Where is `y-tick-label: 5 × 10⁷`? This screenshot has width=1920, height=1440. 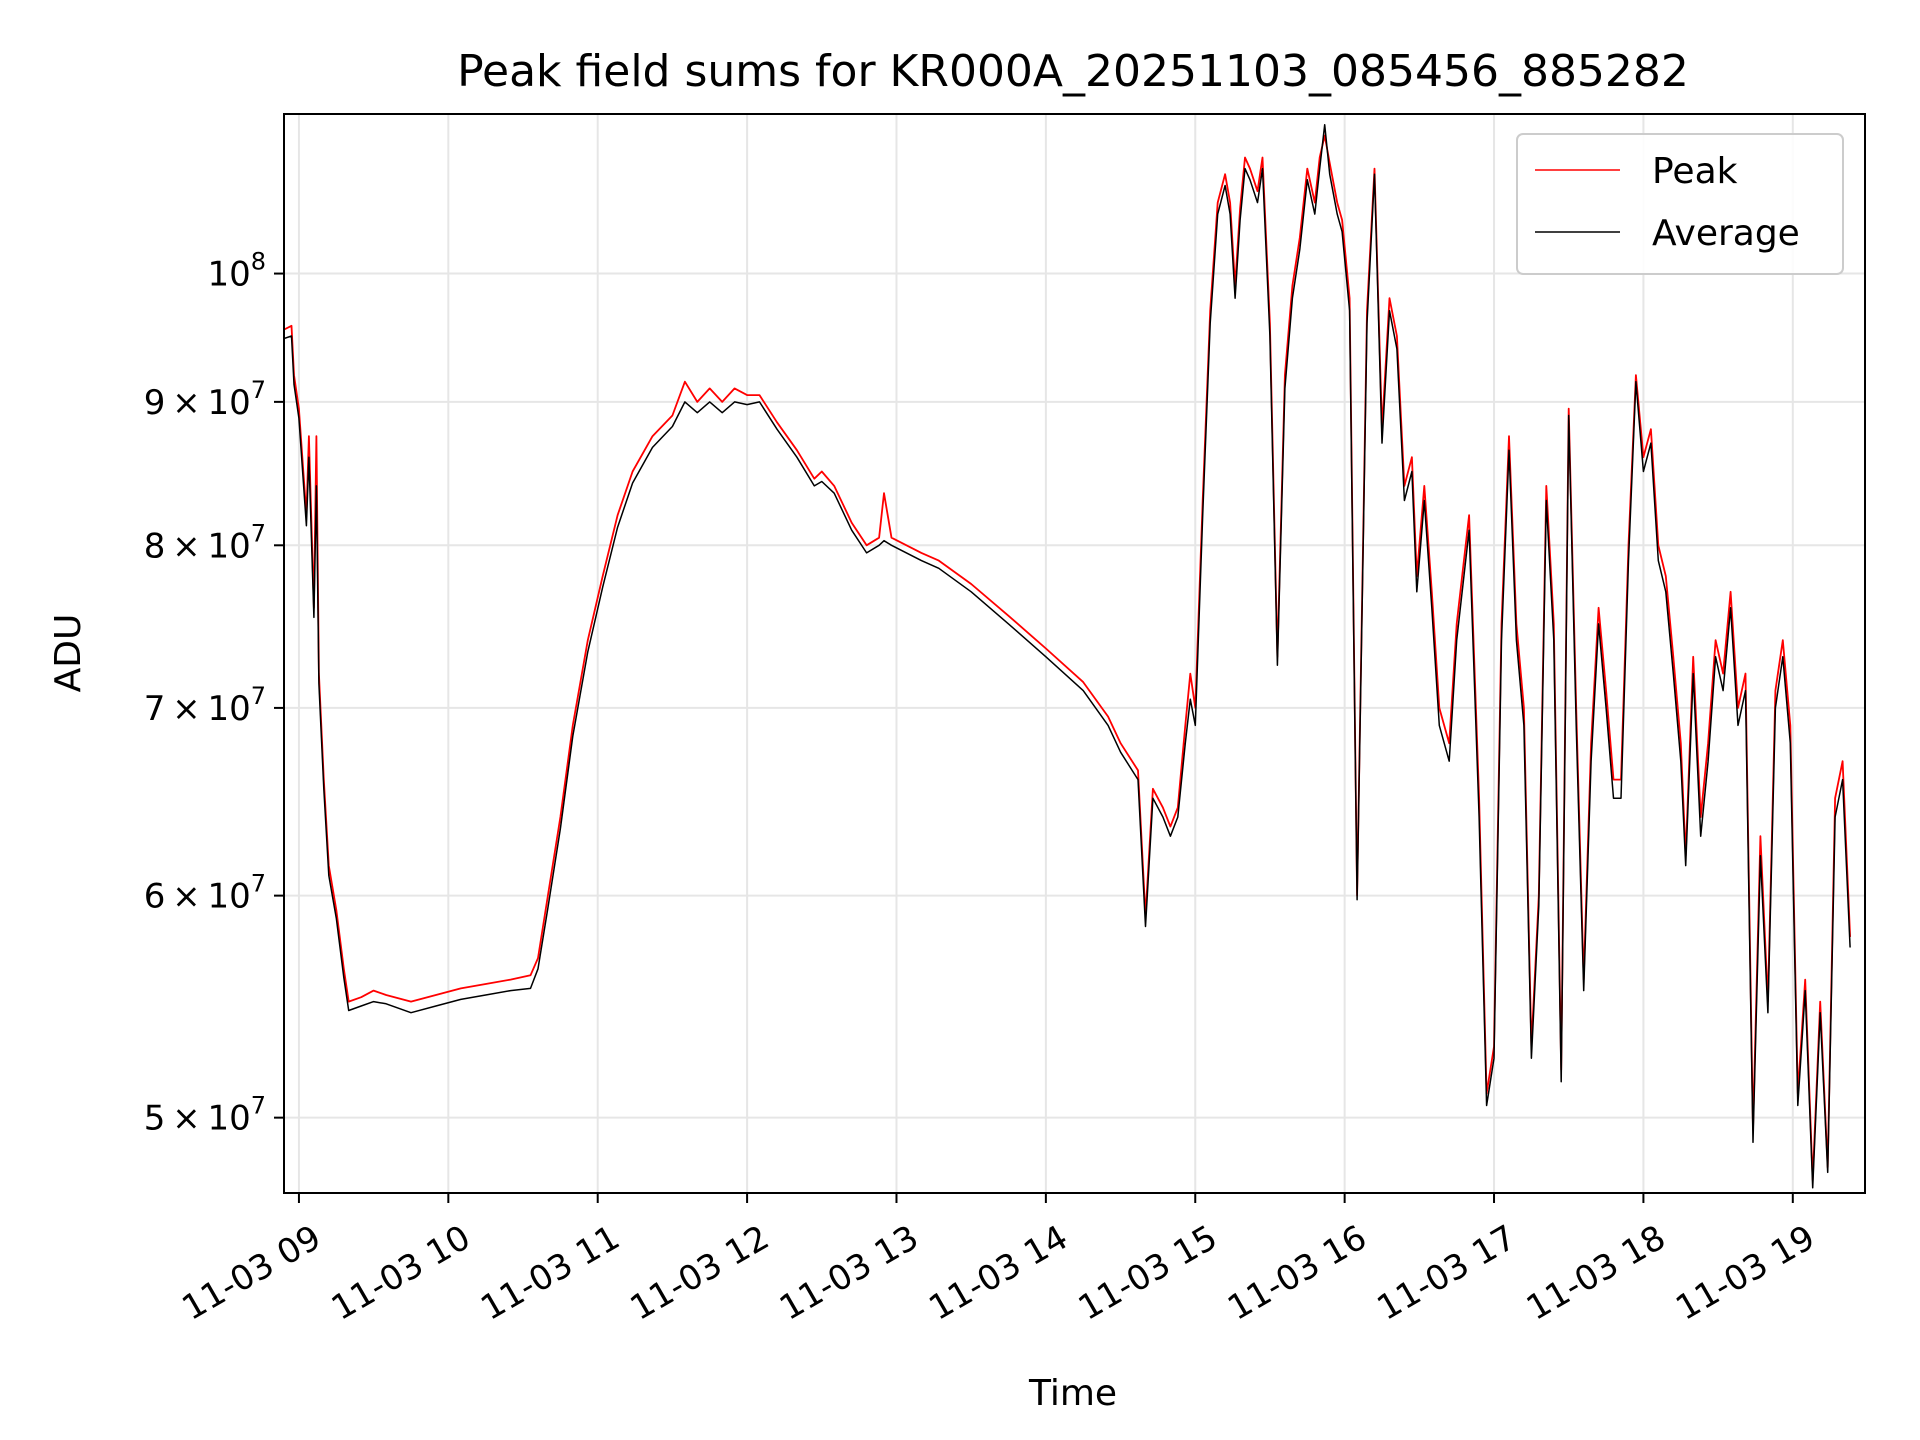 y-tick-label: 5 × 10⁷ is located at coordinates (205, 1115).